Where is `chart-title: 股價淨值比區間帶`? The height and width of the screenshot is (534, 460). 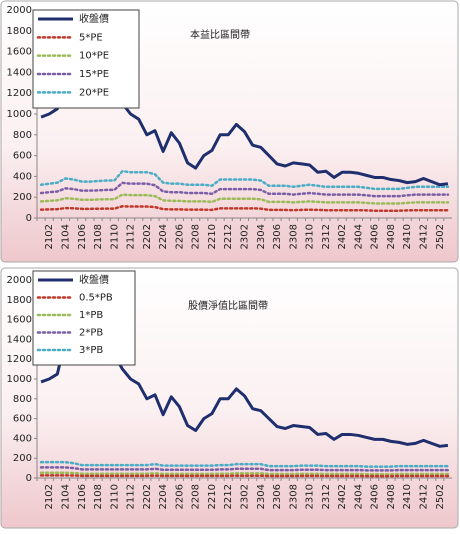
chart-title: 股價淨值比區間帶 is located at coordinates (228, 305).